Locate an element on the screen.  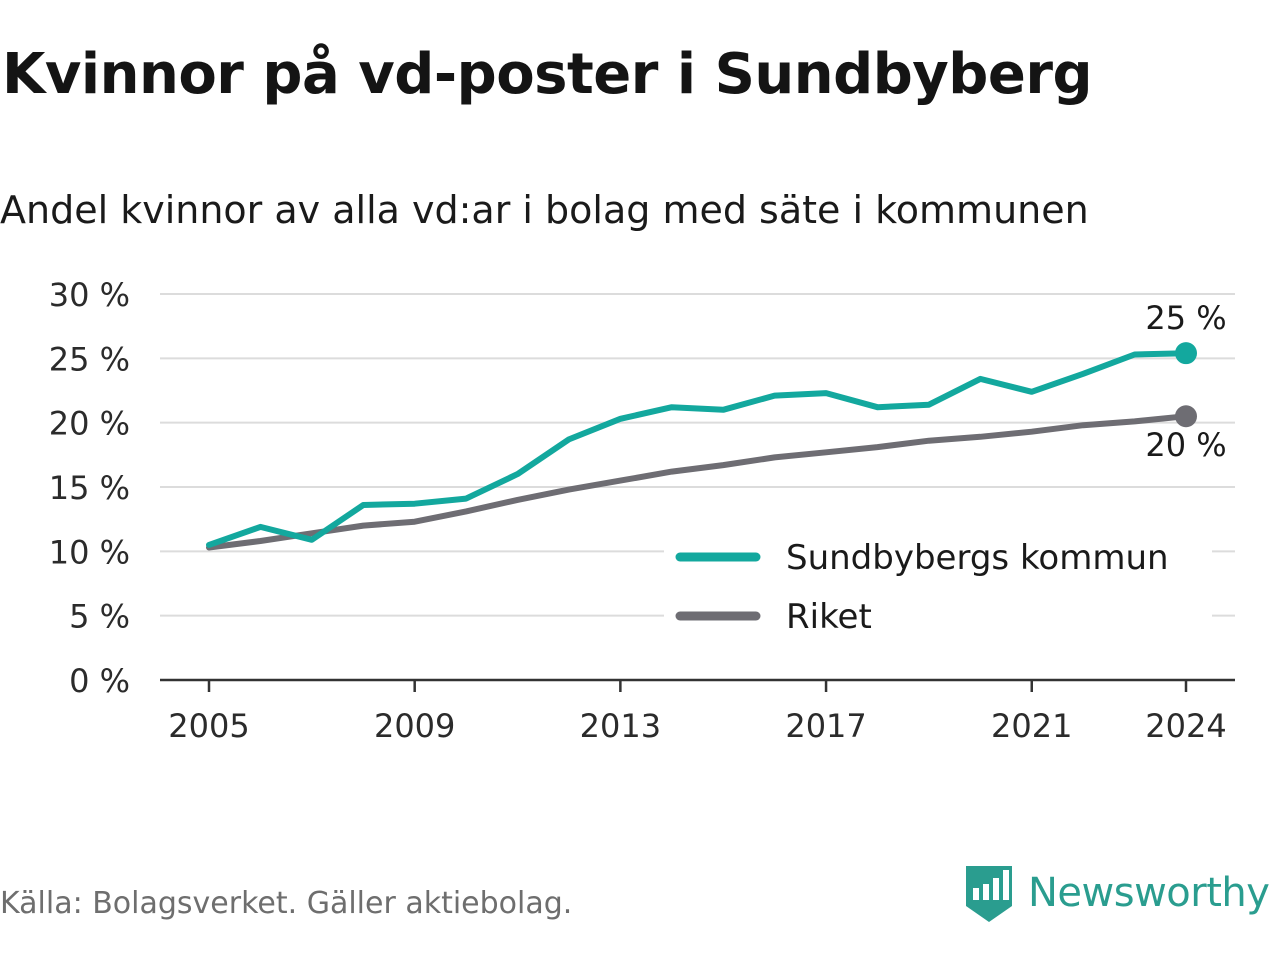
y-tick-label-10: 10 % is located at coordinates (89, 552).